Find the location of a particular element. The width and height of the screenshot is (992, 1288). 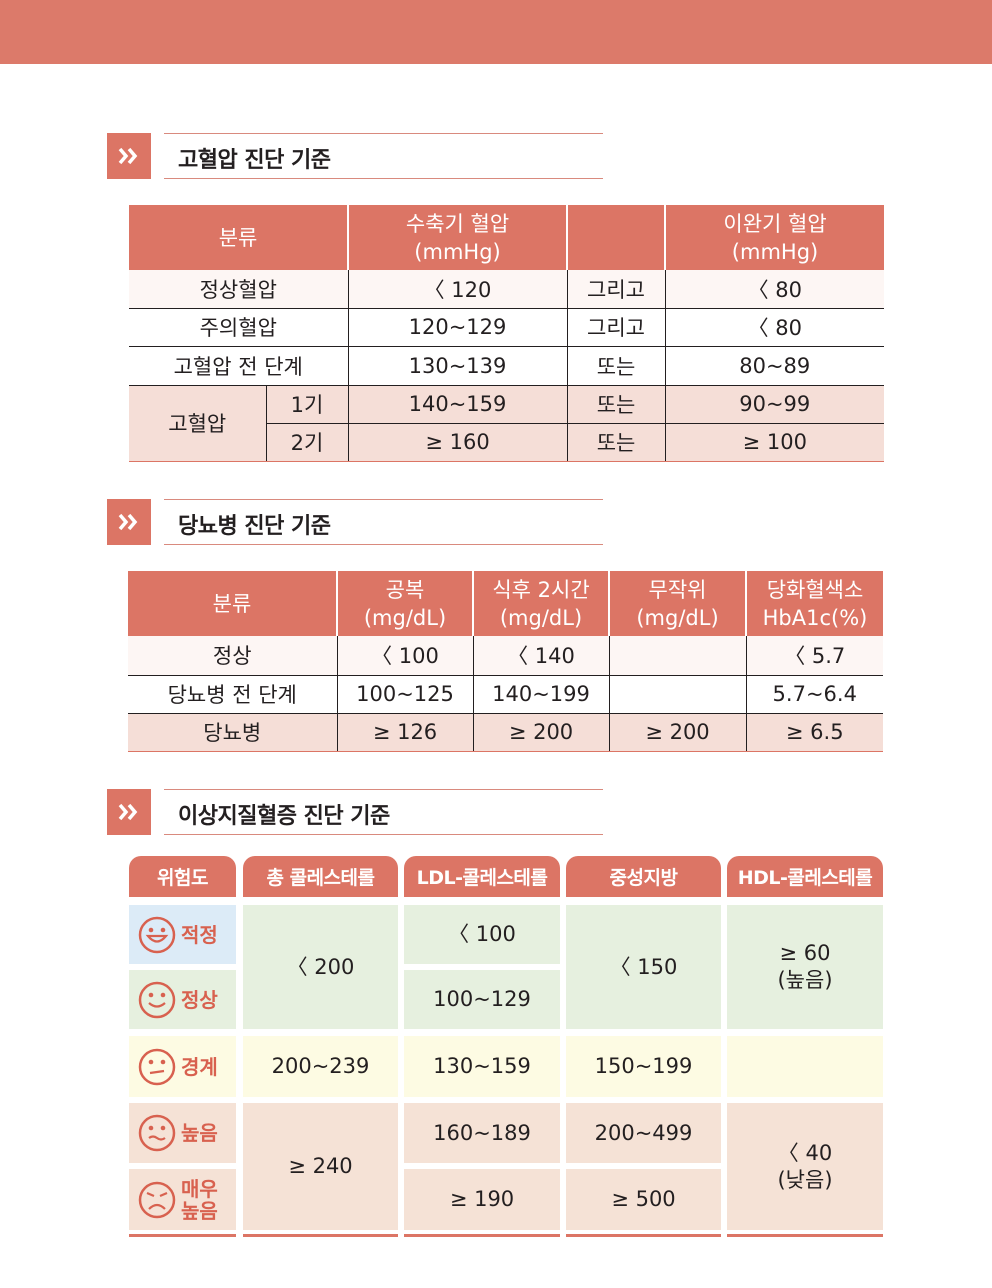

risk-optimal: 적정 is located at coordinates (182, 934).